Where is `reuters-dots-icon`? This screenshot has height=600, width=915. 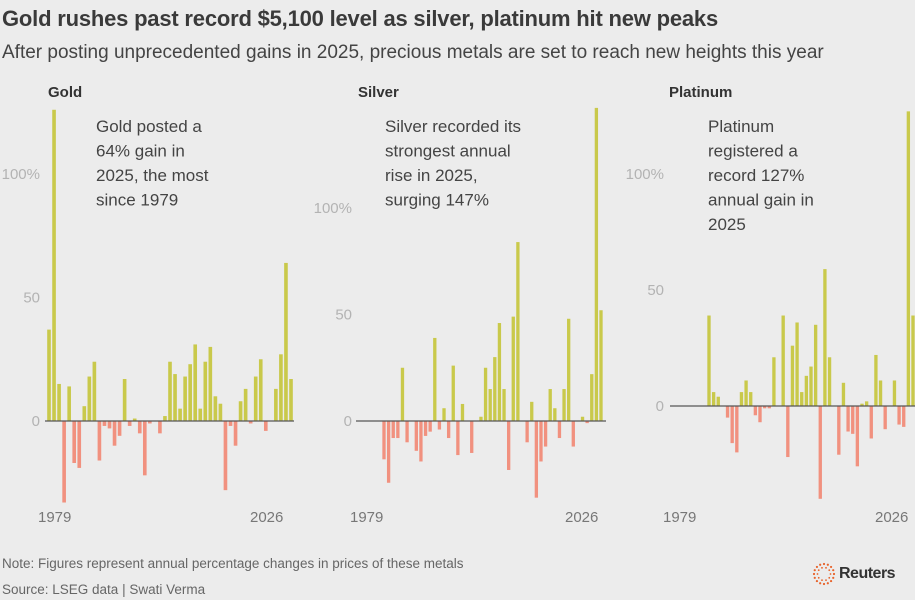 reuters-dots-icon is located at coordinates (824, 574).